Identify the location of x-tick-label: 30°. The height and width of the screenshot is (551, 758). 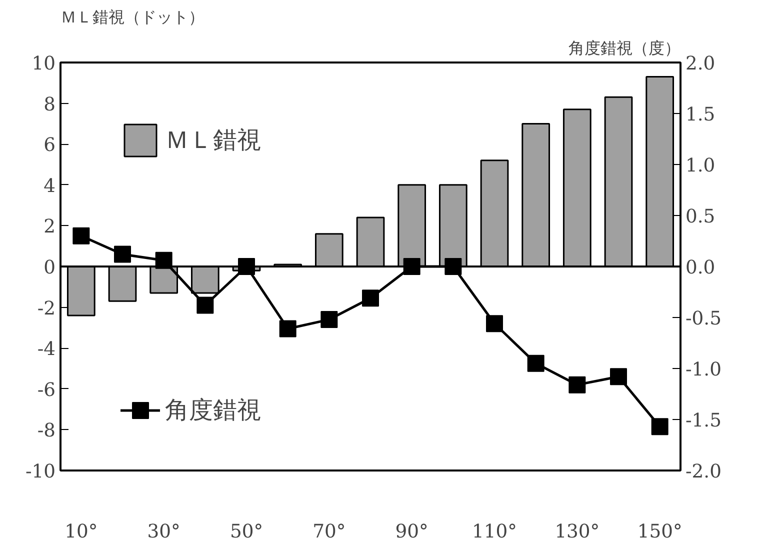
(163, 532).